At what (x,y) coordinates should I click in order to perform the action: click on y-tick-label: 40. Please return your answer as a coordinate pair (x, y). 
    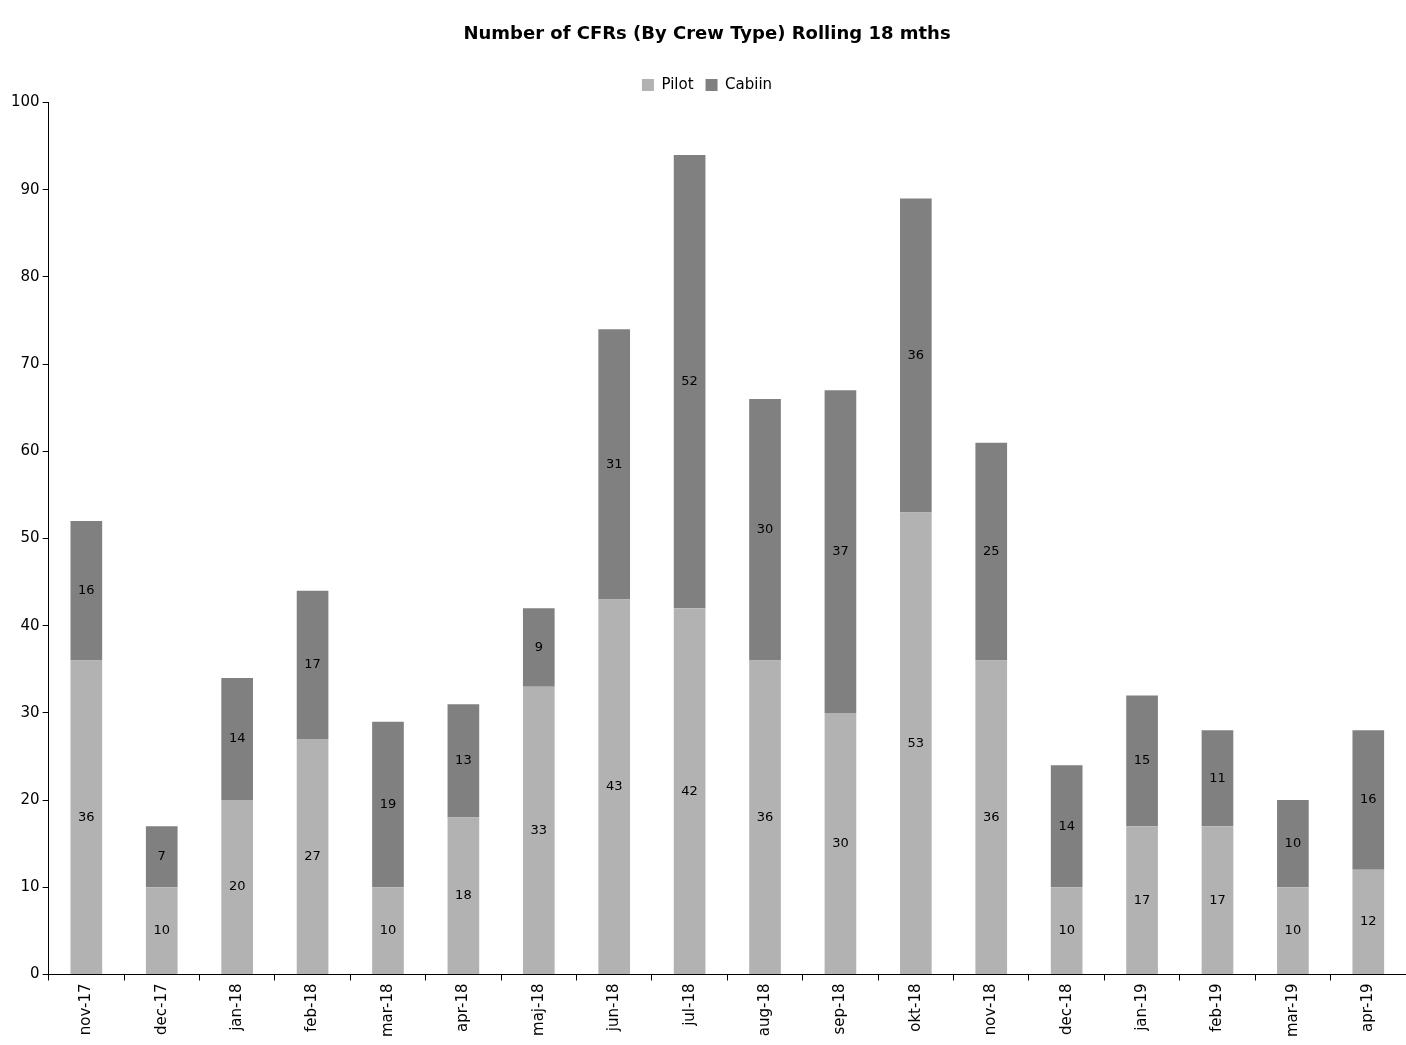
    Looking at the image, I should click on (30, 624).